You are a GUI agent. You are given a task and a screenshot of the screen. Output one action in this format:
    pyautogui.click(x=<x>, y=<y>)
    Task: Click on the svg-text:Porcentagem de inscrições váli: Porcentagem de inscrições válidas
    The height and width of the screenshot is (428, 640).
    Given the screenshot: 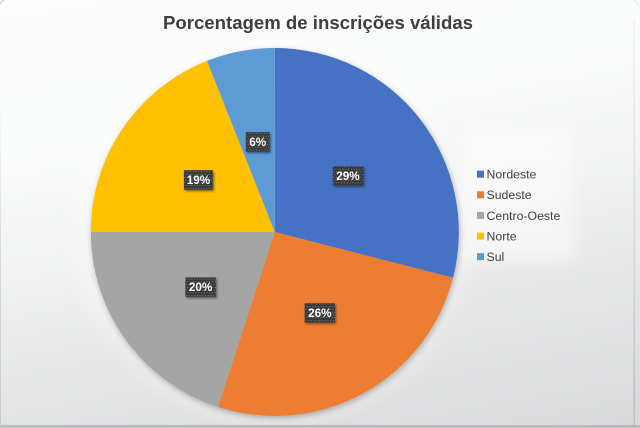 What is the action you would take?
    pyautogui.click(x=318, y=22)
    